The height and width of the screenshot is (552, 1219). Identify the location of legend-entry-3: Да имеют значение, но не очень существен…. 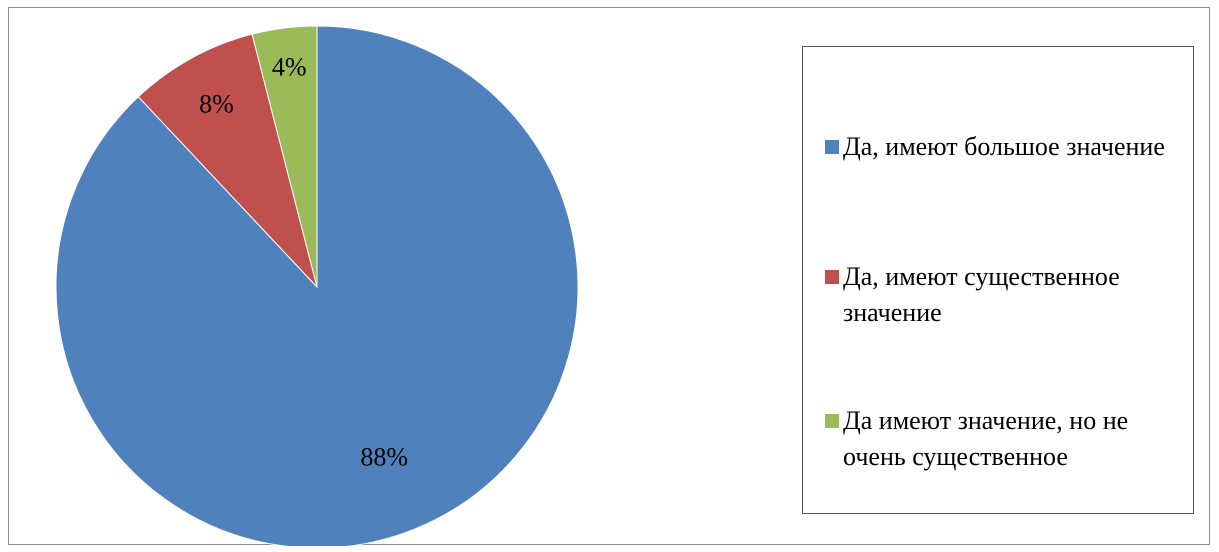
(1008, 439).